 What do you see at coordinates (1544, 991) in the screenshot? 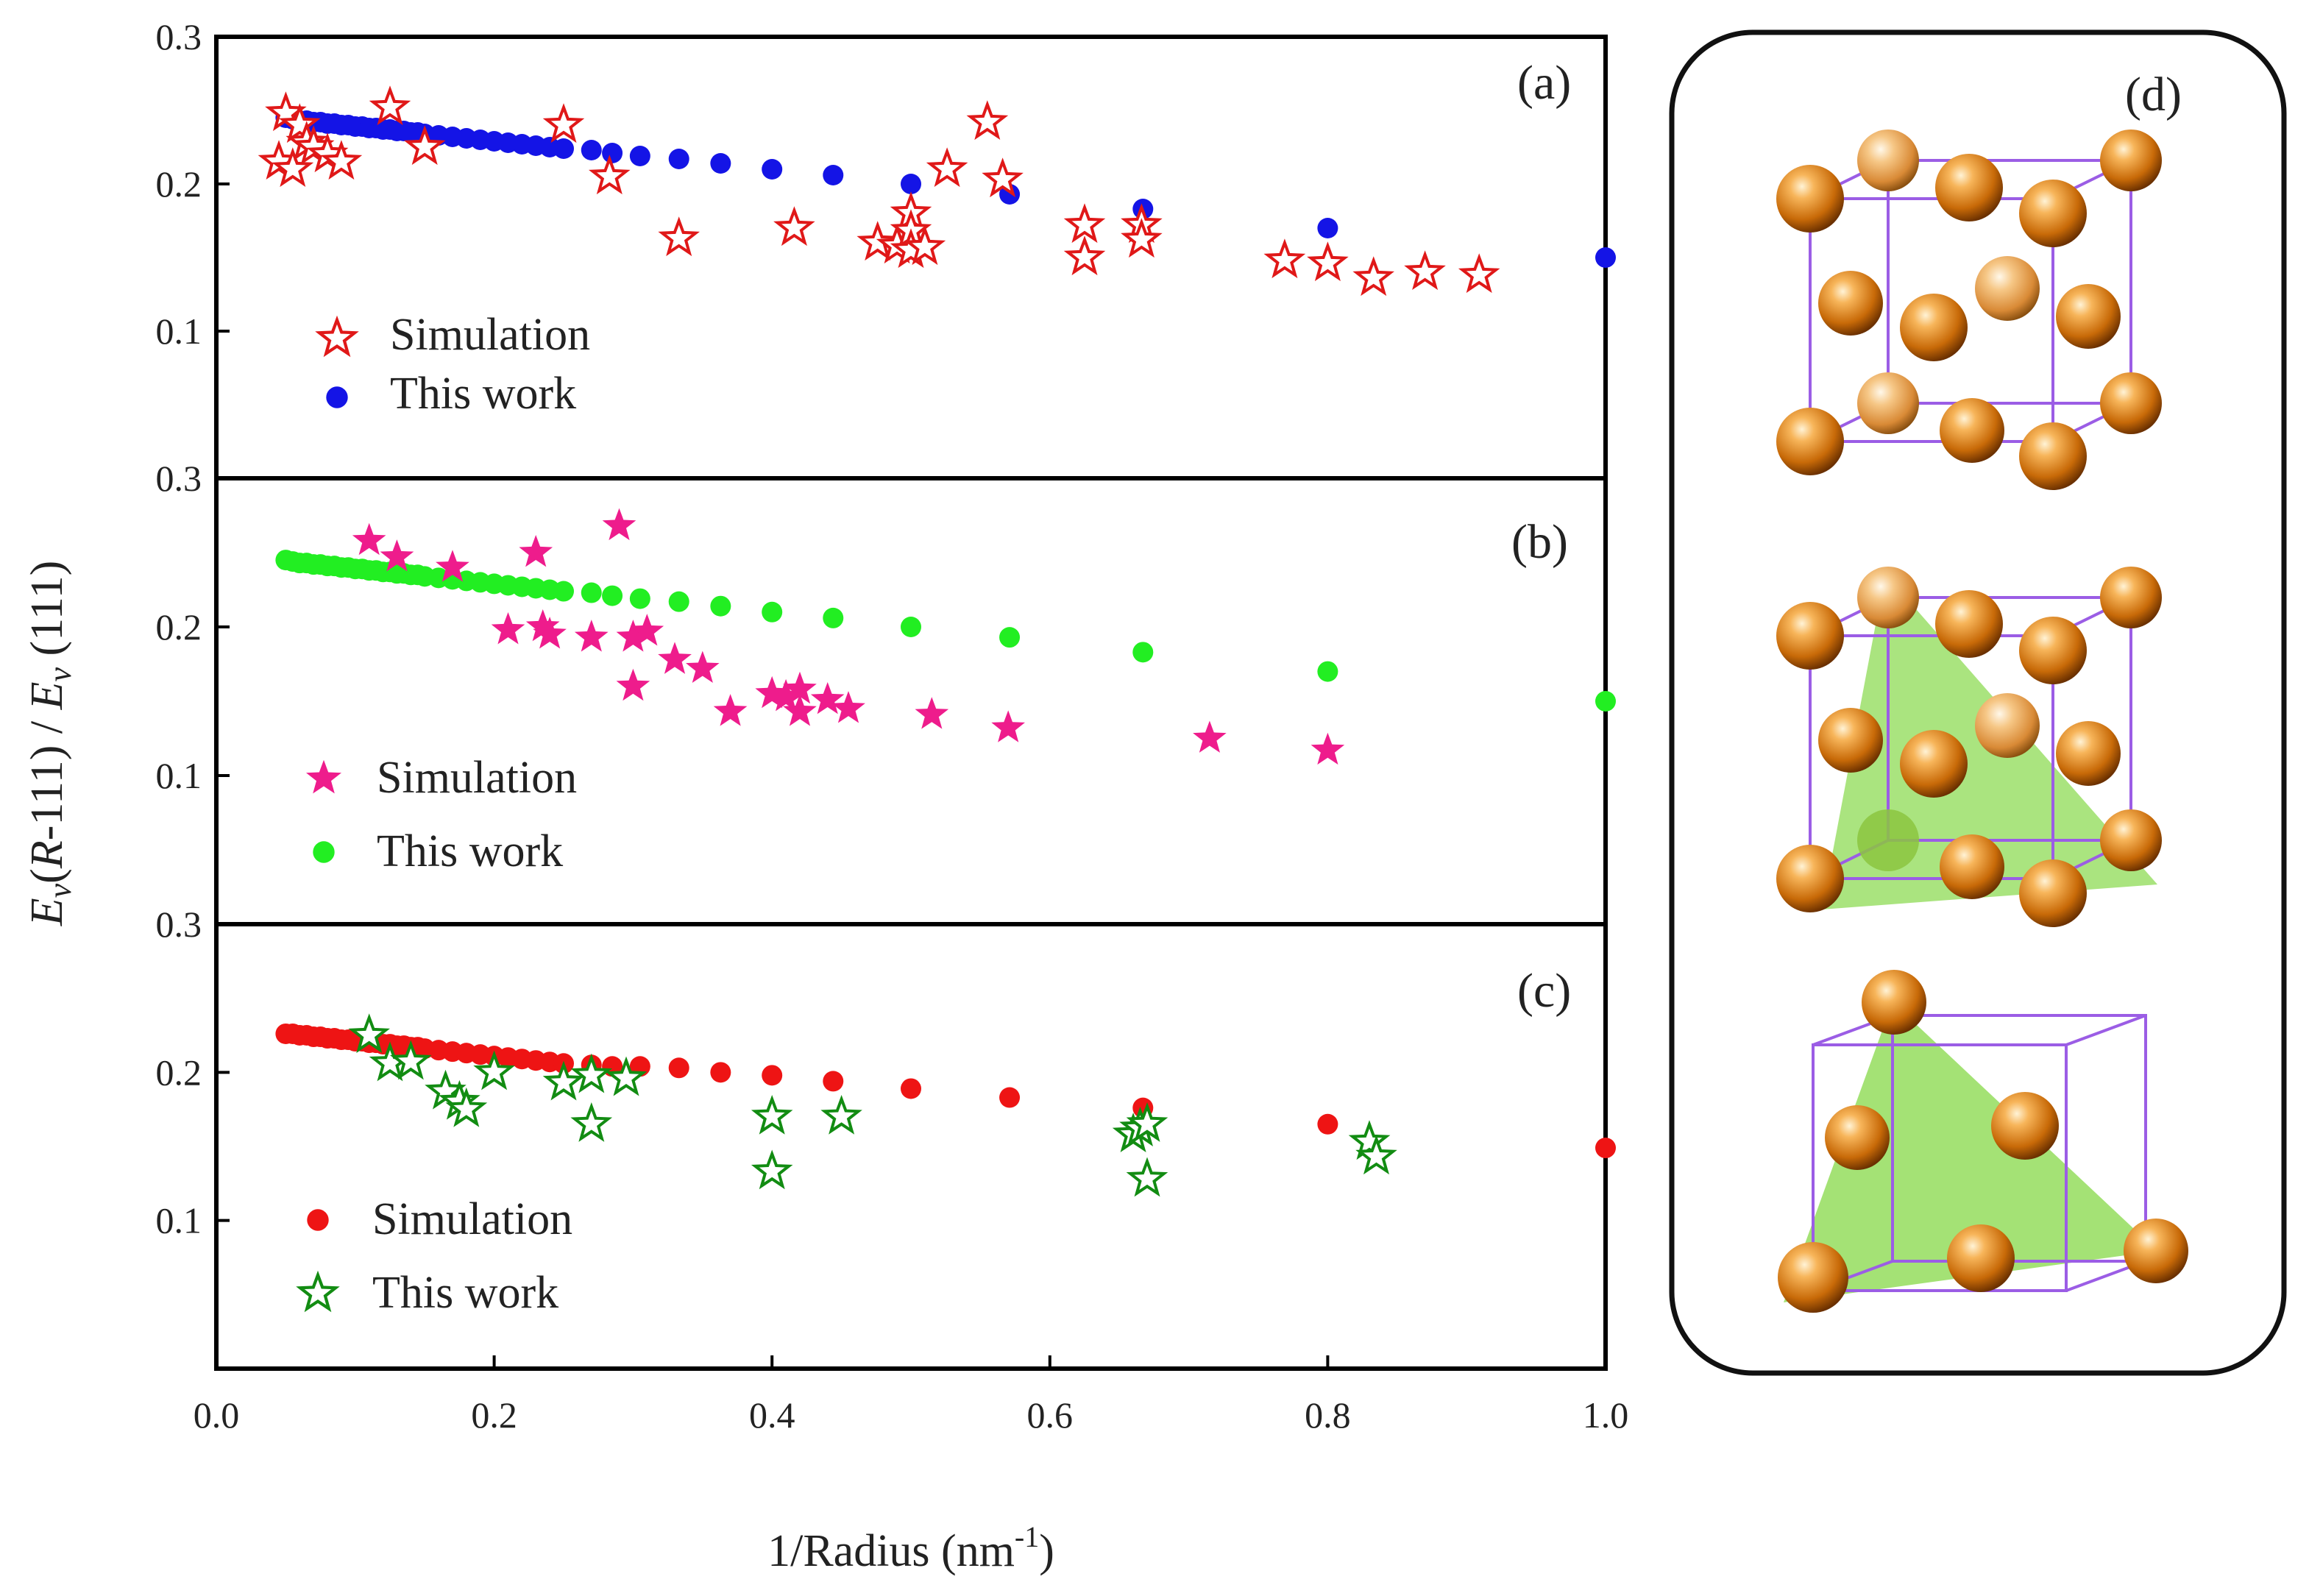
I see `panel-c-label: (c)` at bounding box center [1544, 991].